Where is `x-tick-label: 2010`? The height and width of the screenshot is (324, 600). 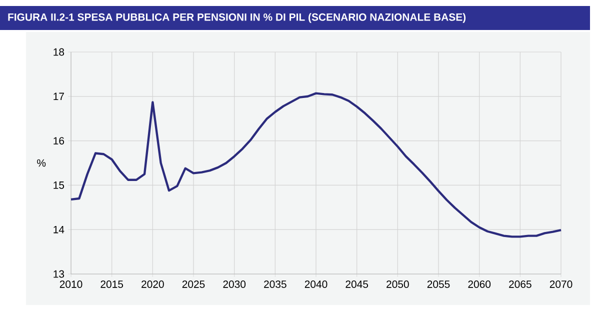 x-tick-label: 2010 is located at coordinates (71, 284).